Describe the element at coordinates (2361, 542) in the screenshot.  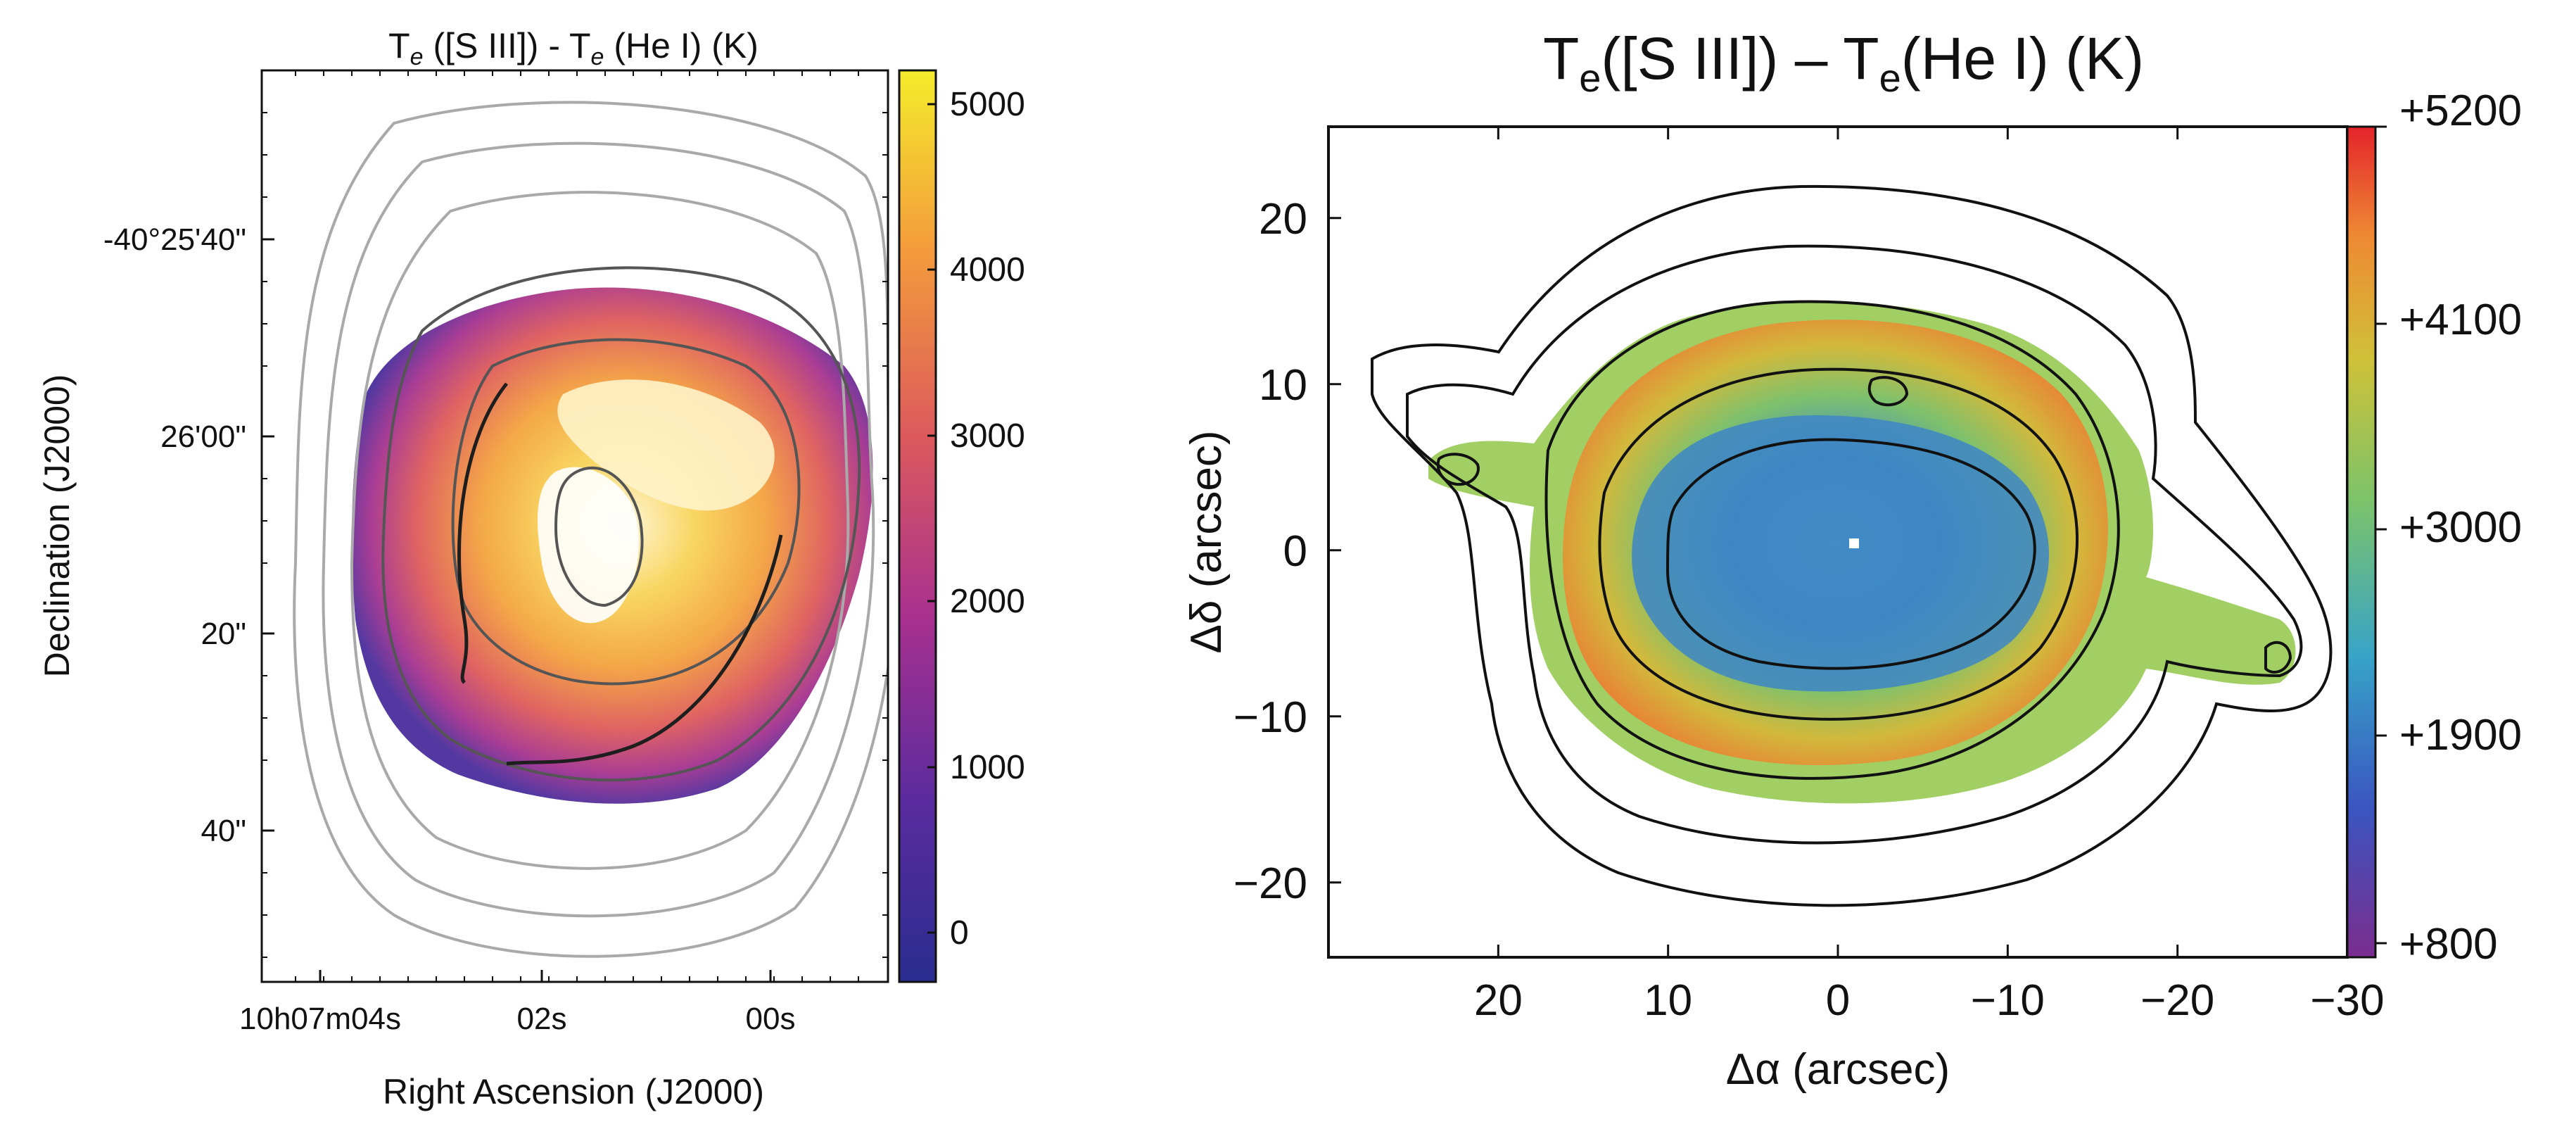
I see `right-colorbar` at that location.